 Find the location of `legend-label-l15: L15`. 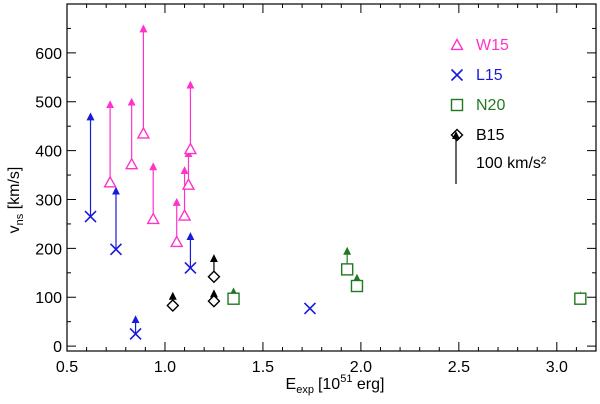

legend-label-l15: L15 is located at coordinates (489, 75).